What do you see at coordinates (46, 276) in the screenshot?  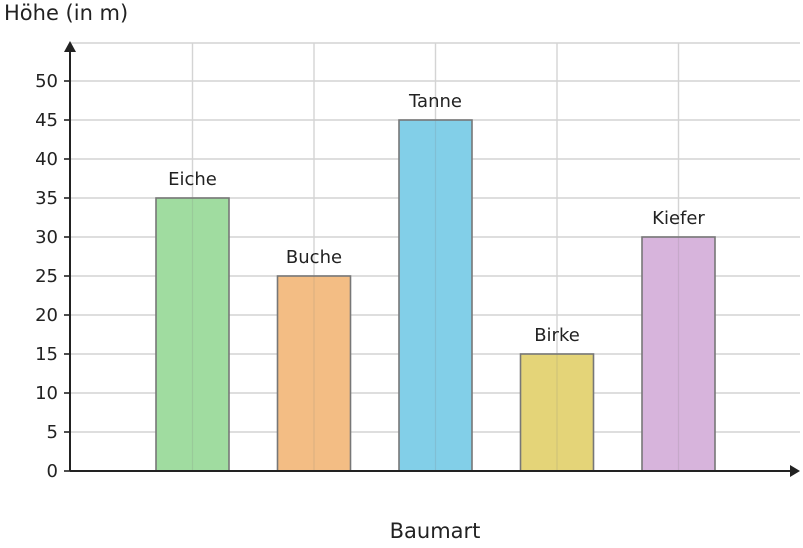 I see `y-tick-label: 25` at bounding box center [46, 276].